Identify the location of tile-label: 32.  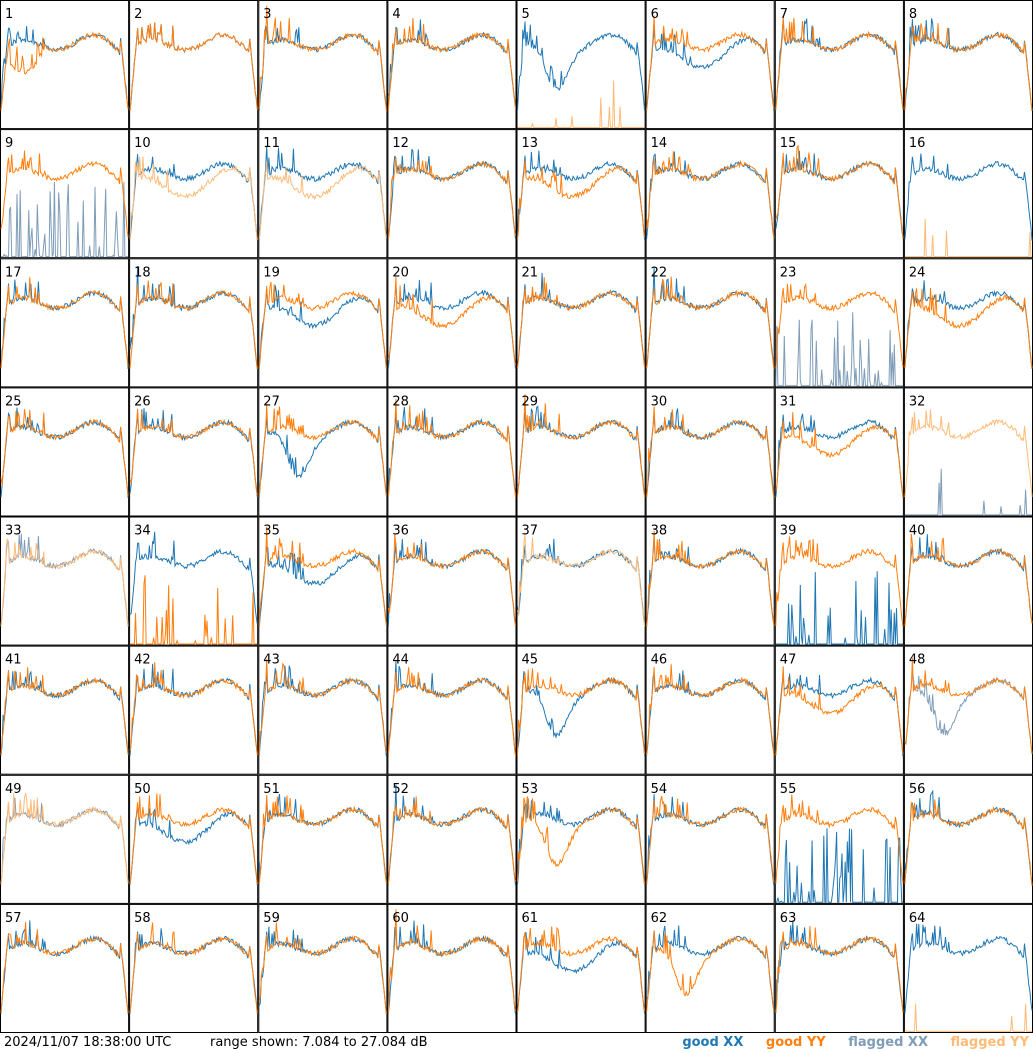
(917, 401).